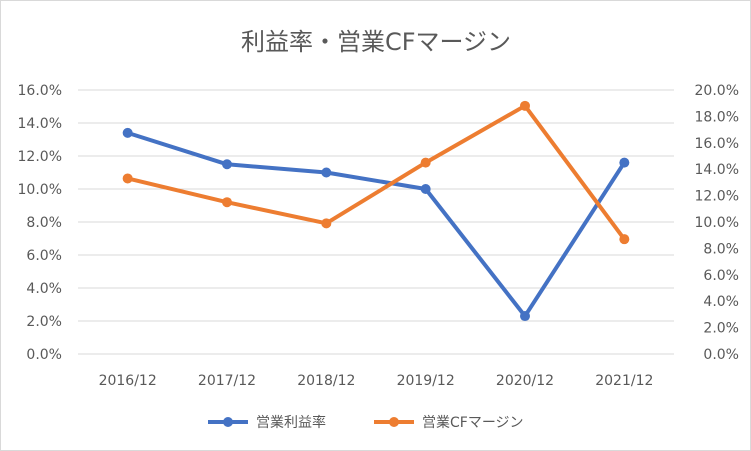 Image resolution: width=751 pixels, height=451 pixels. I want to click on left-tick-label: 8.0%, so click(44, 223).